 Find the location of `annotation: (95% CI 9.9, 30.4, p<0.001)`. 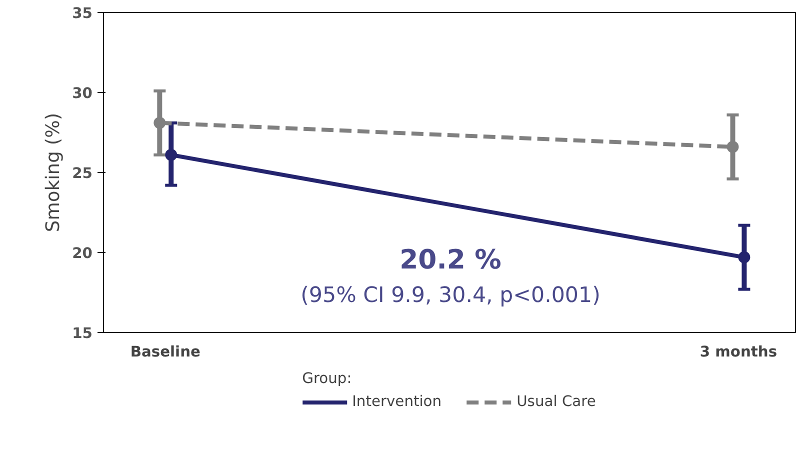

annotation: (95% CI 9.9, 30.4, p<0.001) is located at coordinates (450, 295).